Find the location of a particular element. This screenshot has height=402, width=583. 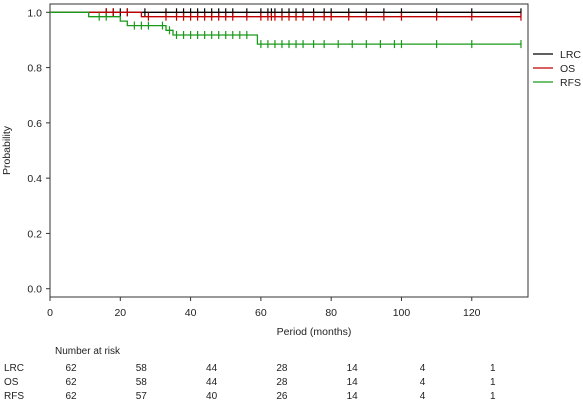

x-tick-label: 100 is located at coordinates (402, 313).